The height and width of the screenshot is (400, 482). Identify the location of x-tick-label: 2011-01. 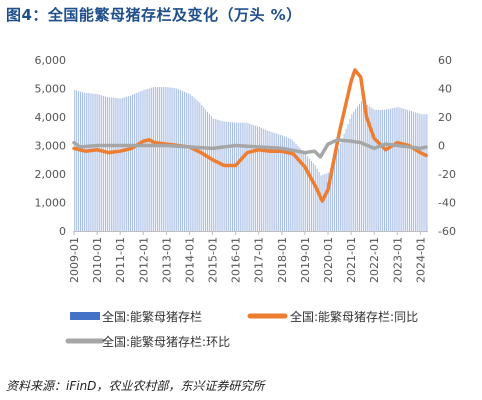
(120, 260).